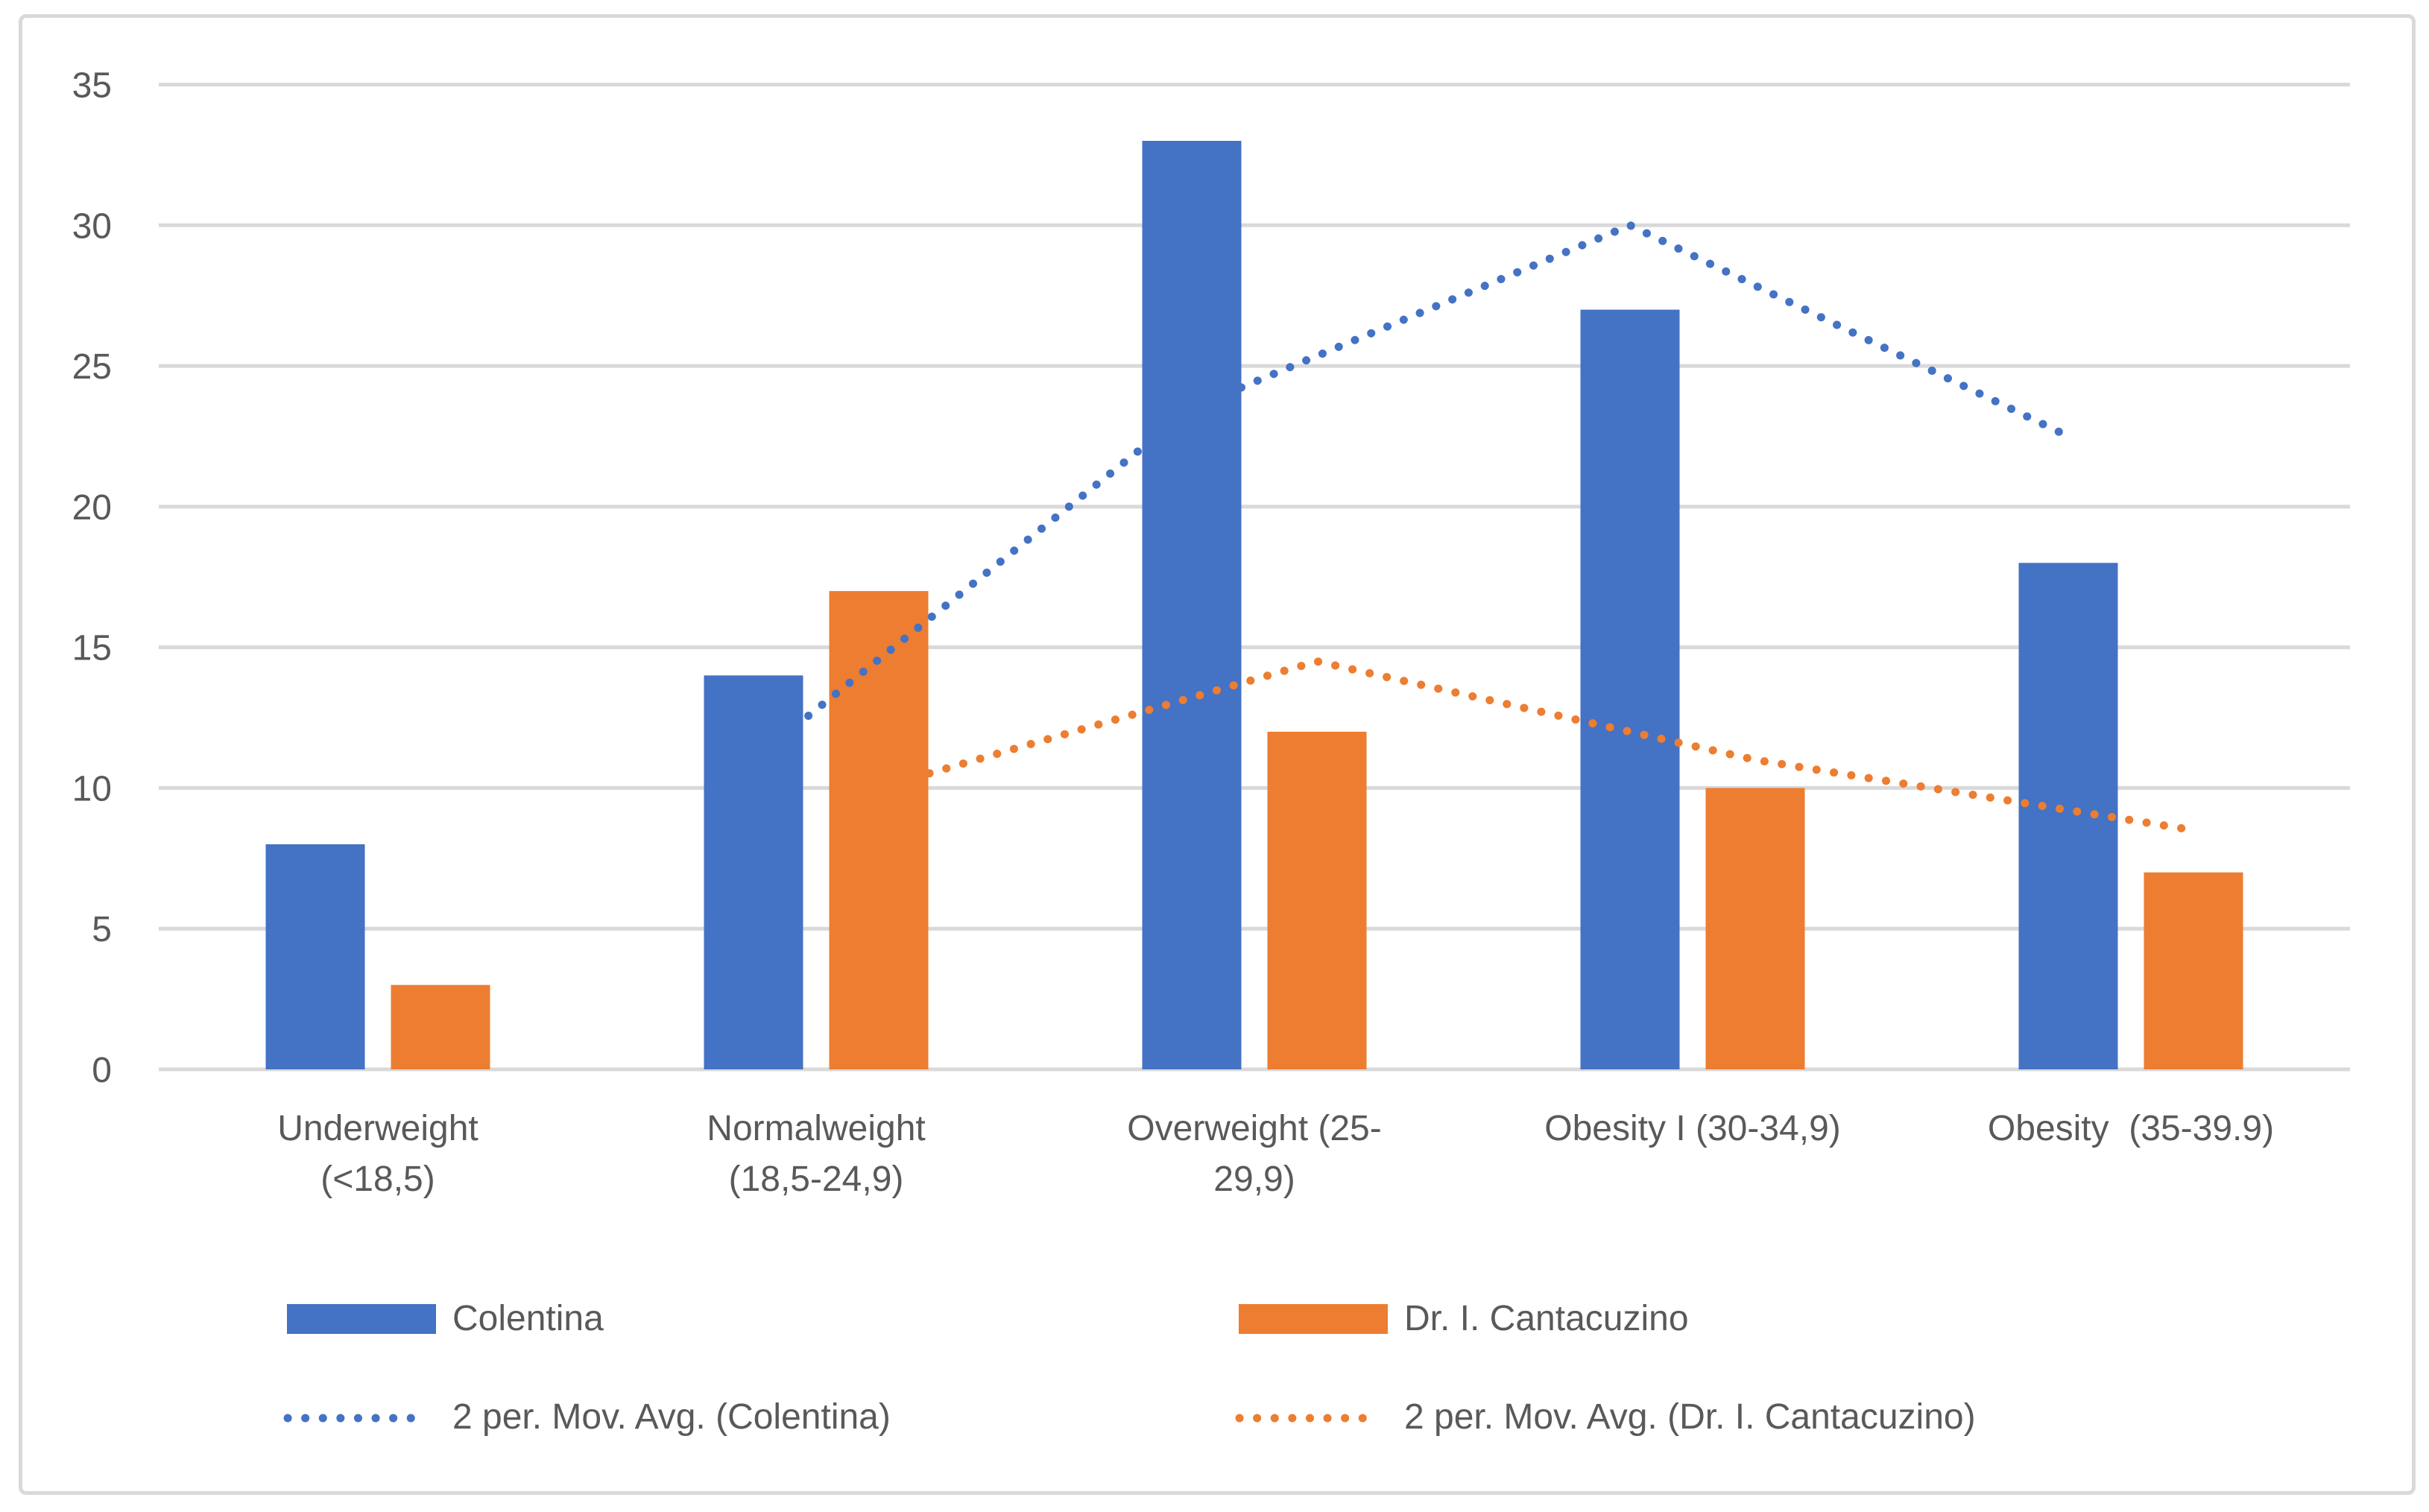  What do you see at coordinates (1536, 746) in the screenshot?
I see `trendline-2-per-mov-avg-dr-i-cantacuzino` at bounding box center [1536, 746].